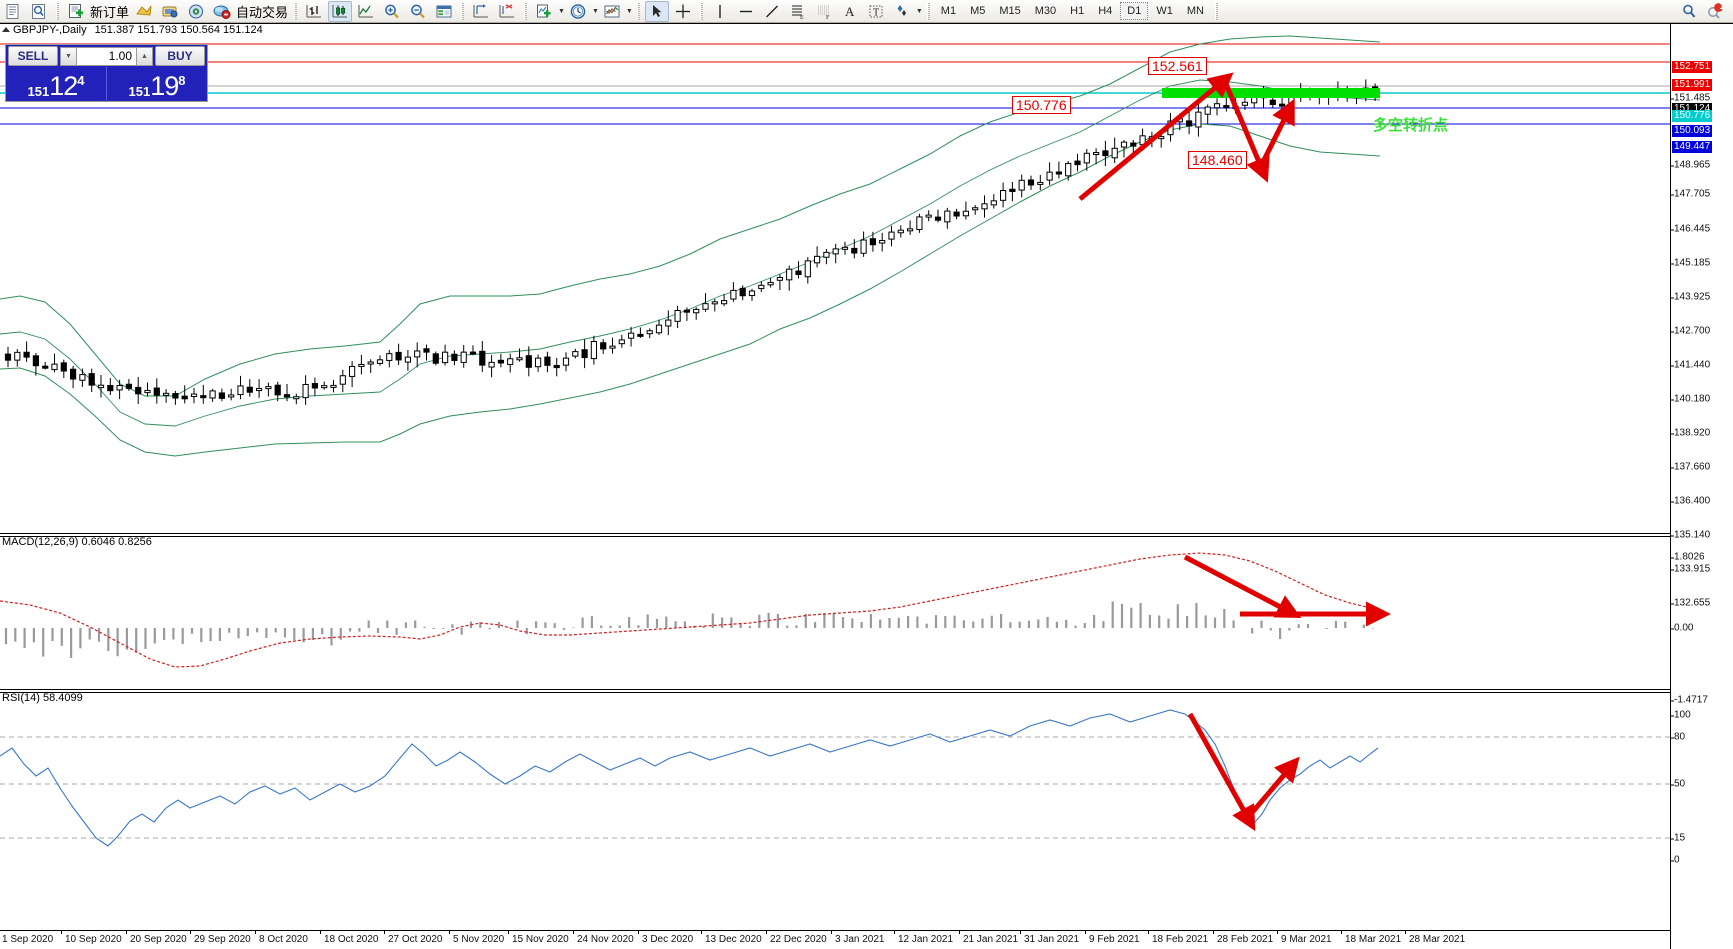 The image size is (1733, 949). I want to click on rsi-tick-0: 100, so click(1681, 715).